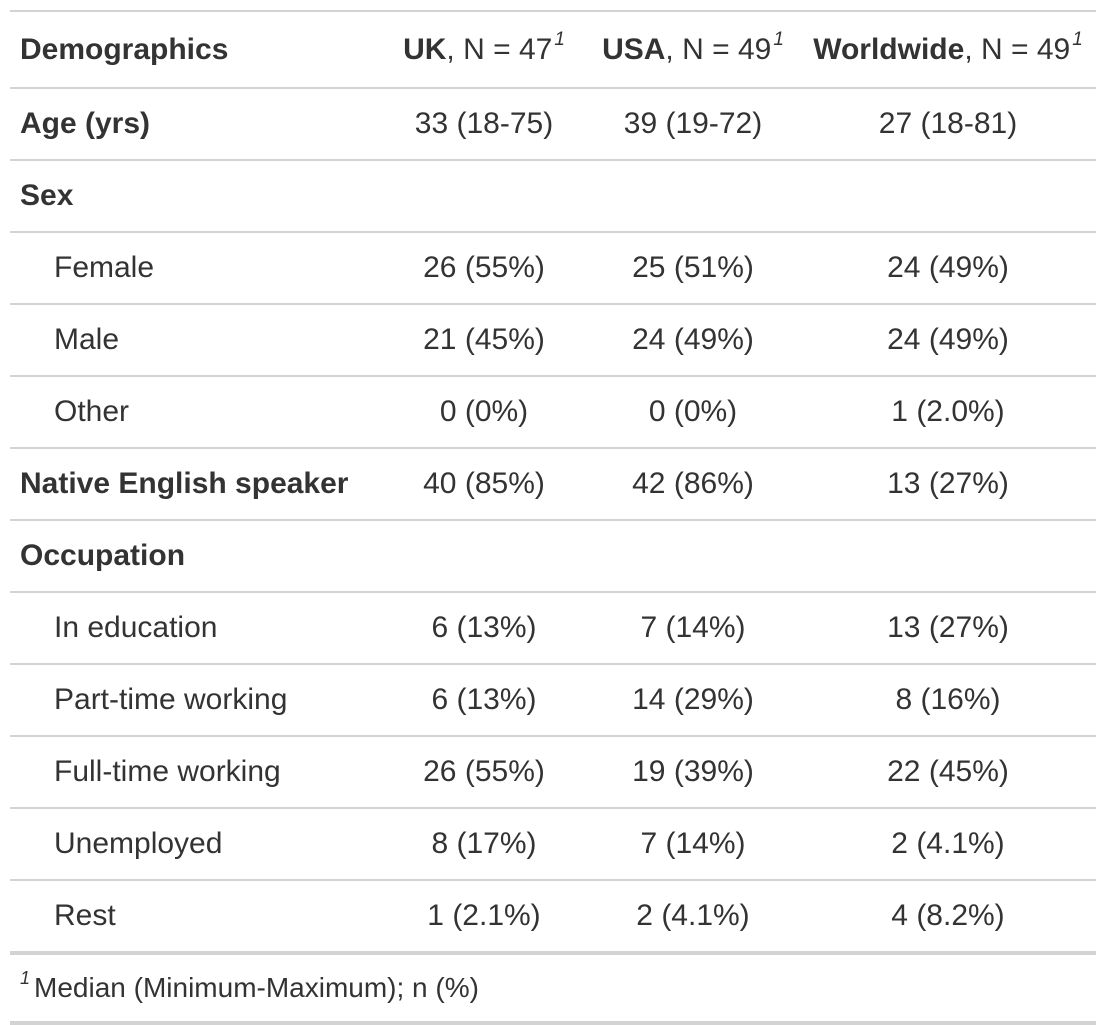  What do you see at coordinates (693, 340) in the screenshot?
I see `cell-usa: 24 (49%)` at bounding box center [693, 340].